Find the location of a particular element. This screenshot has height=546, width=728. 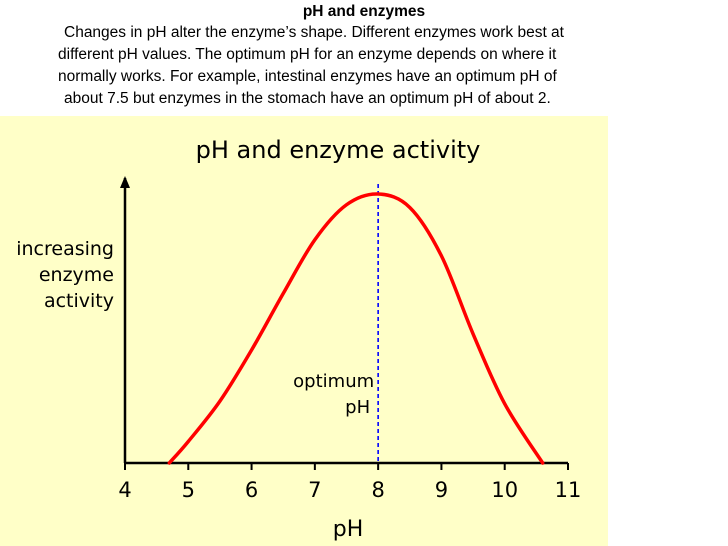

optimum-label-line-1: optimum is located at coordinates (333, 381).